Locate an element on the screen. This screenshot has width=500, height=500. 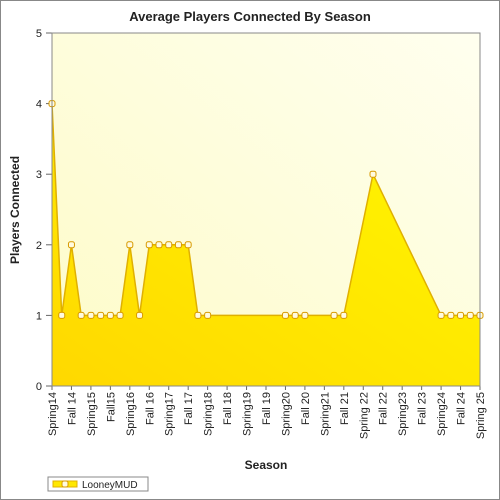
x-axis-label: Season is located at coordinates (266, 465).